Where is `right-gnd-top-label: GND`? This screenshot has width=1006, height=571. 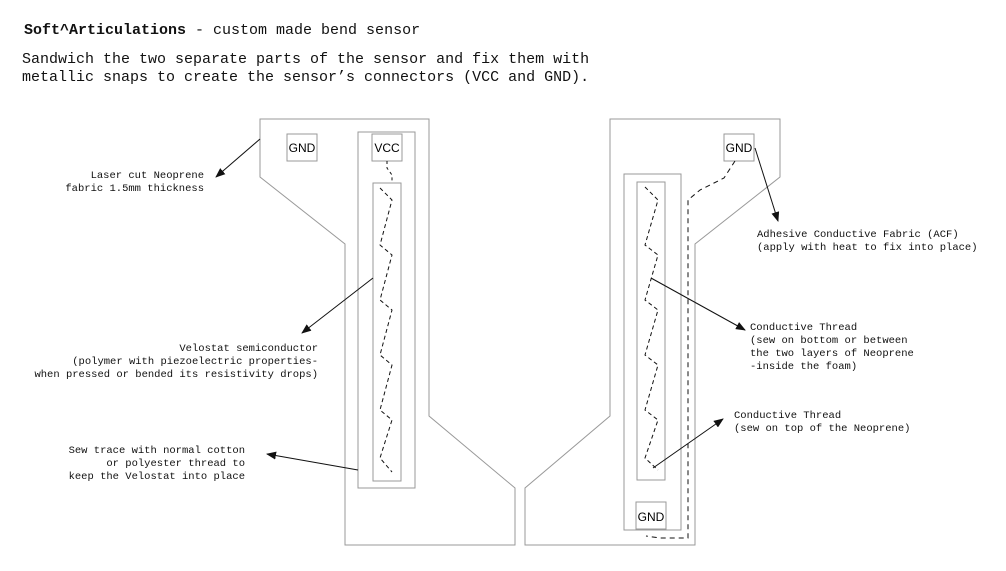
right-gnd-top-label: GND is located at coordinates (739, 148).